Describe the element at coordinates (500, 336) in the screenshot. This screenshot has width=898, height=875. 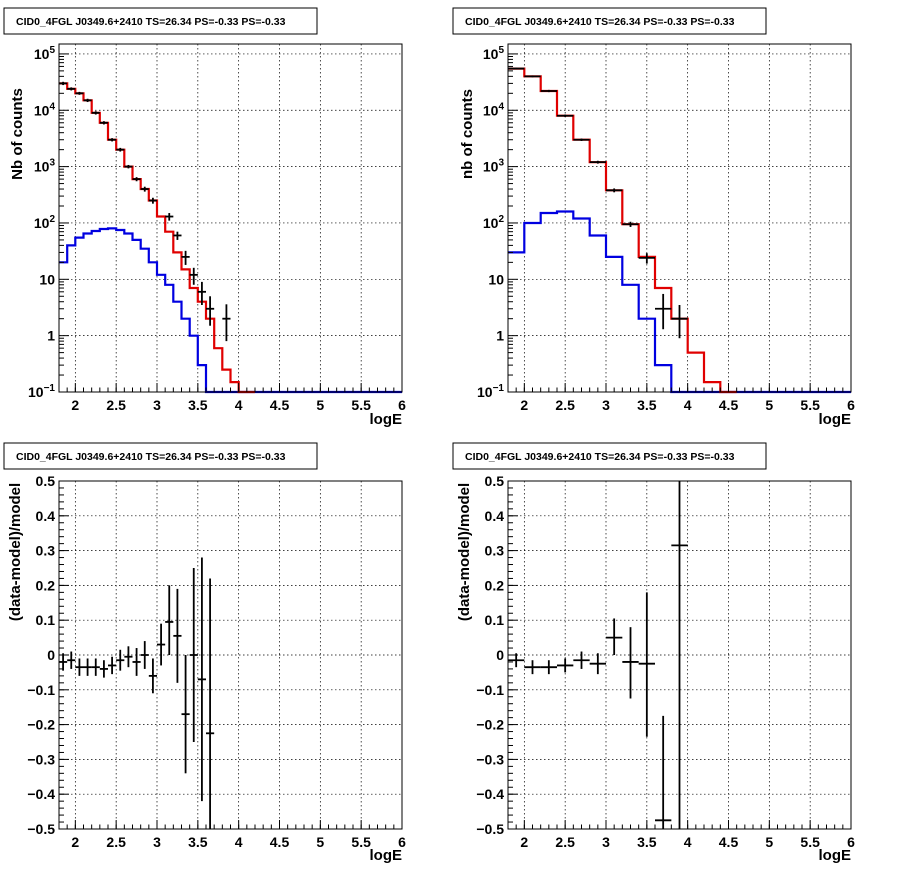
I see `y-tick-label: 1` at that location.